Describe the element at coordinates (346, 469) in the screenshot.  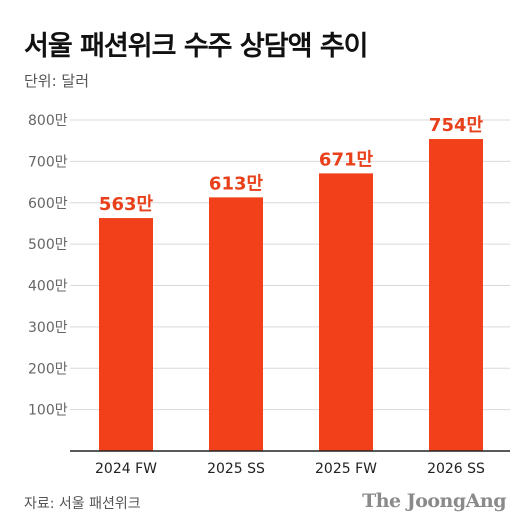
I see `x-tick-label: 2025 FW` at that location.